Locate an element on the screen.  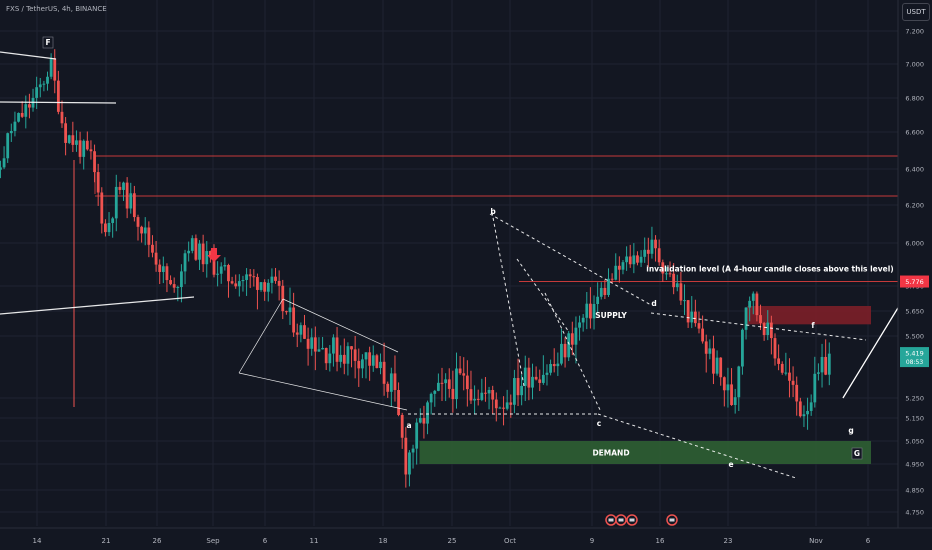
currency-badge: USDT is located at coordinates (916, 12).